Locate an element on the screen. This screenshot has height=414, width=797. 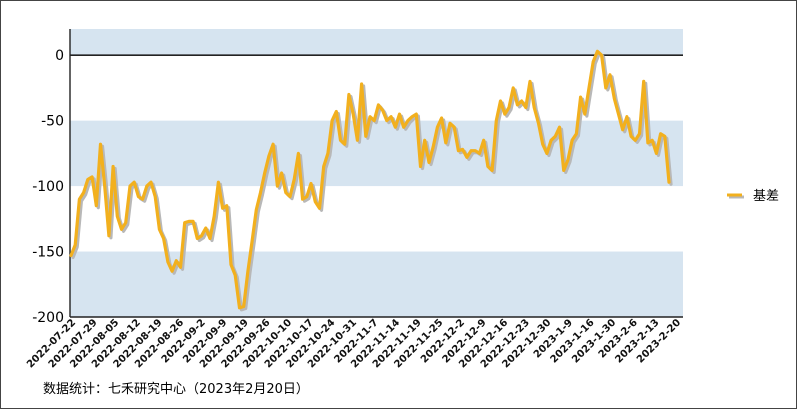
y-axis-labels: 0 -50 -100 -150 -200 is located at coordinates (48, 187).